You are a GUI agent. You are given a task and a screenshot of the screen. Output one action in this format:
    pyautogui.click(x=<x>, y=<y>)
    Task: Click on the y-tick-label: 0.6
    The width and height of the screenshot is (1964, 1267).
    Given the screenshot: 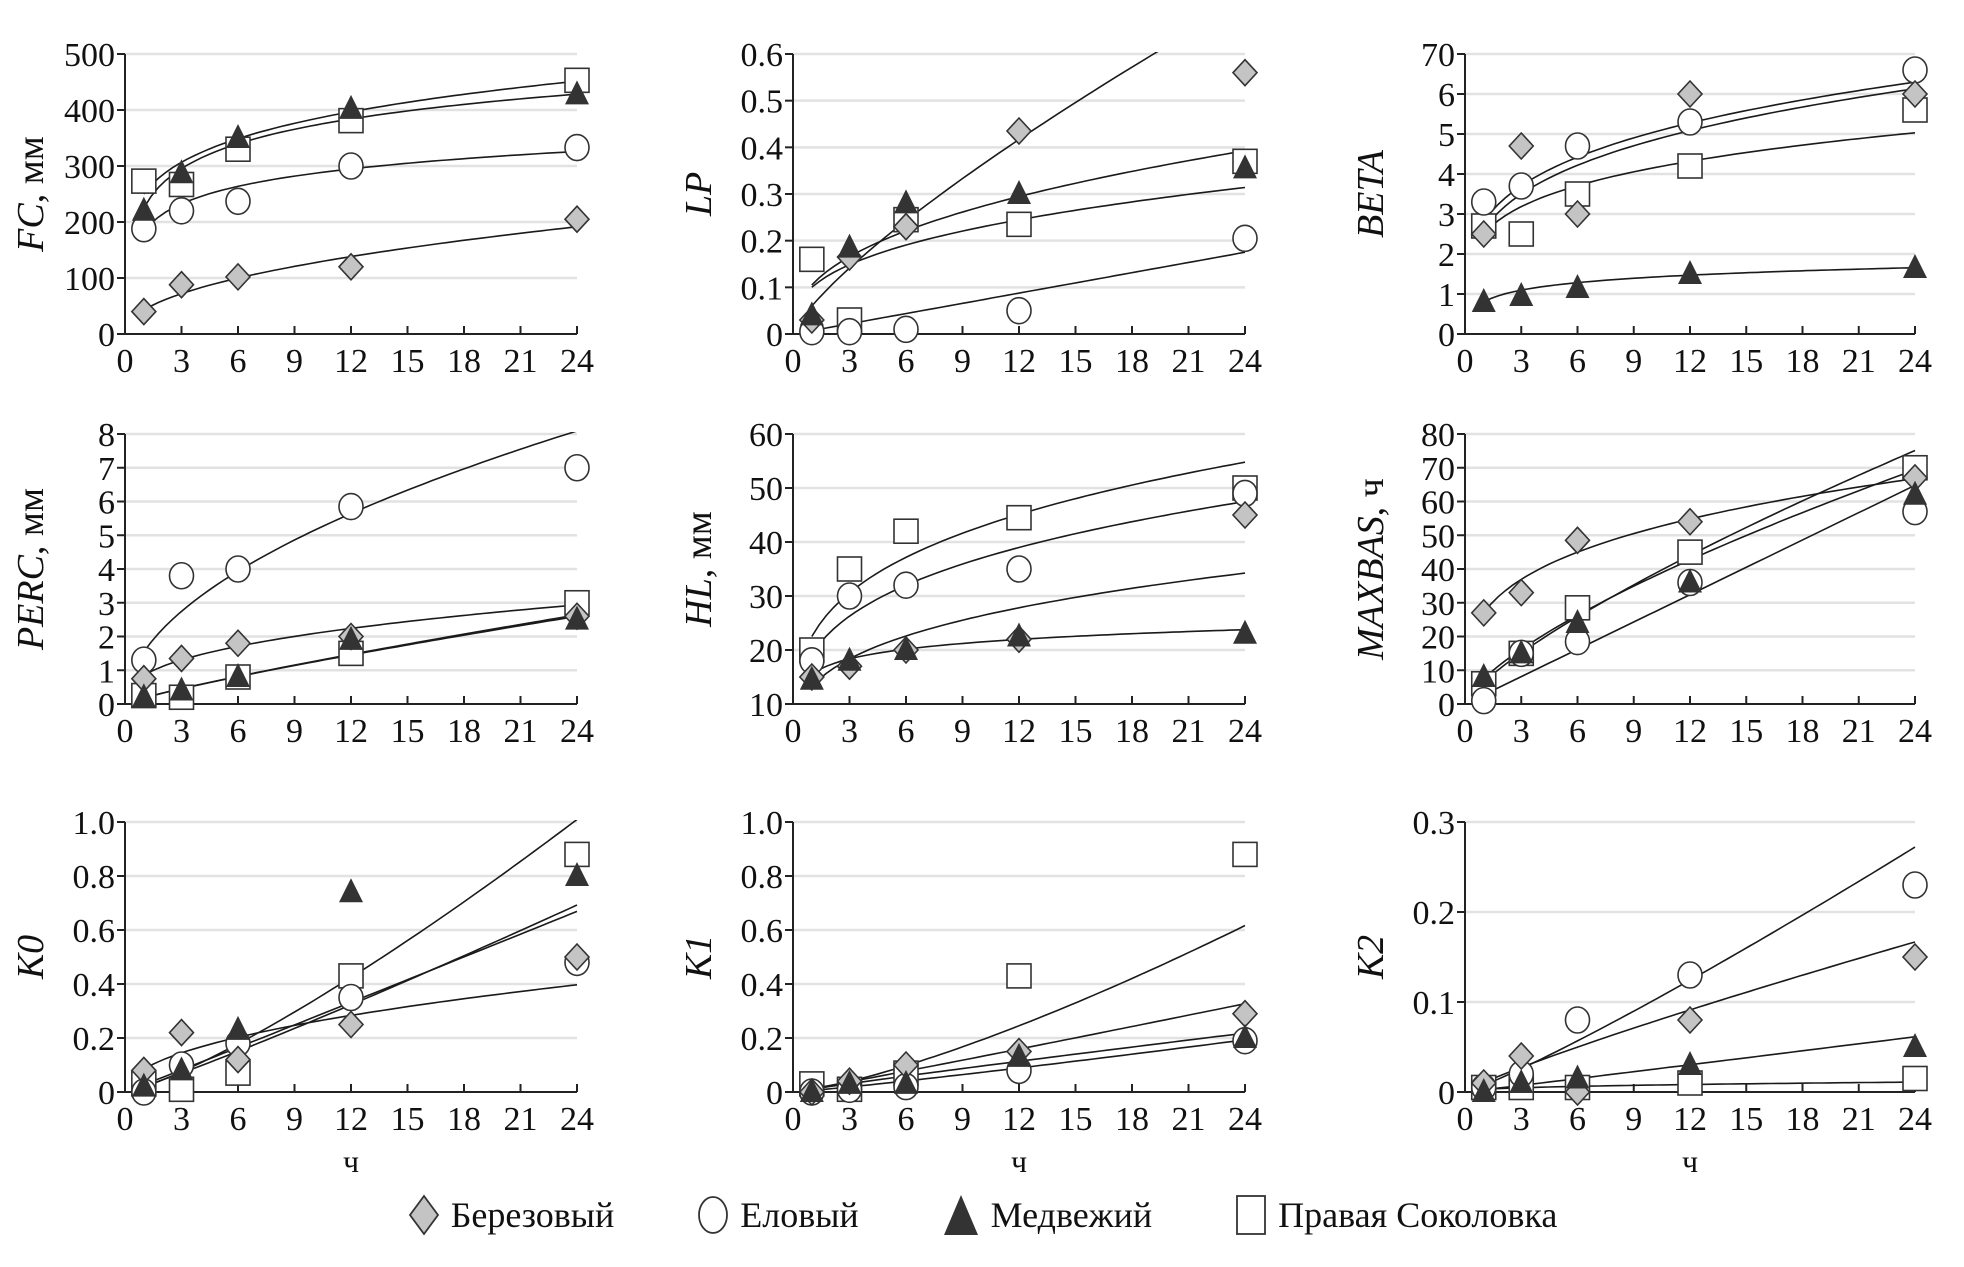 What is the action you would take?
    pyautogui.click(x=762, y=55)
    